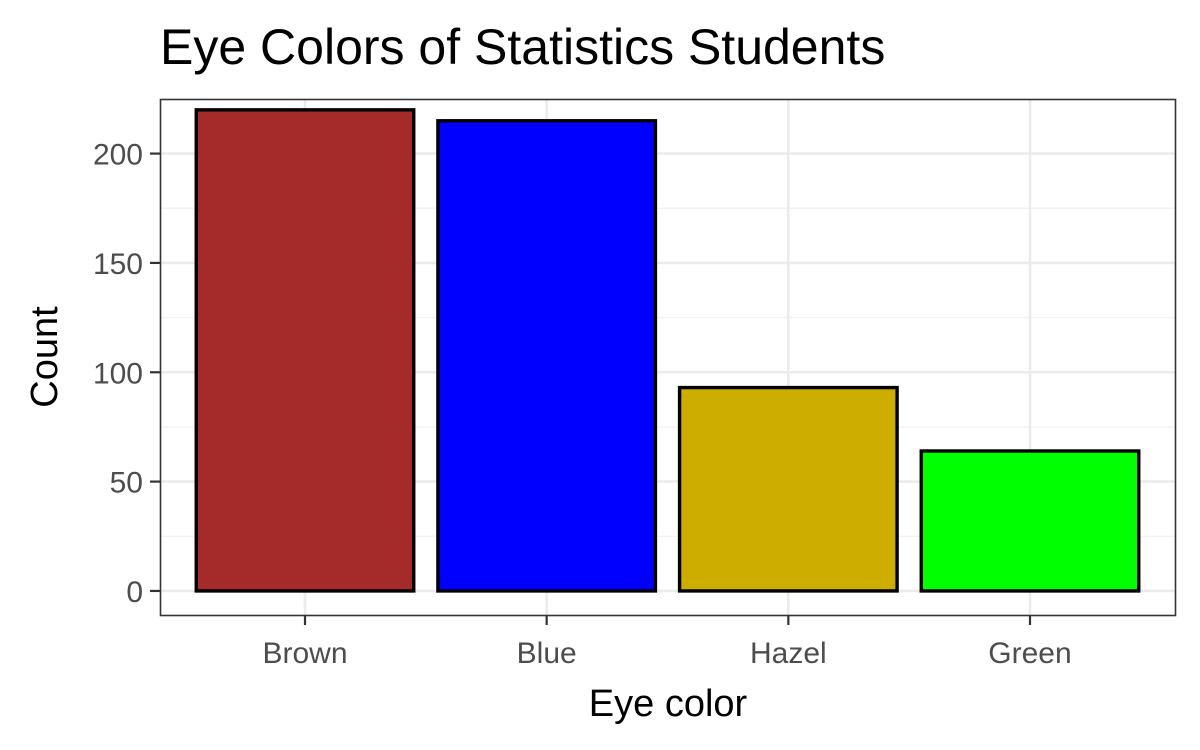 The width and height of the screenshot is (1200, 750). I want to click on y-tick-label: 100, so click(118, 373).